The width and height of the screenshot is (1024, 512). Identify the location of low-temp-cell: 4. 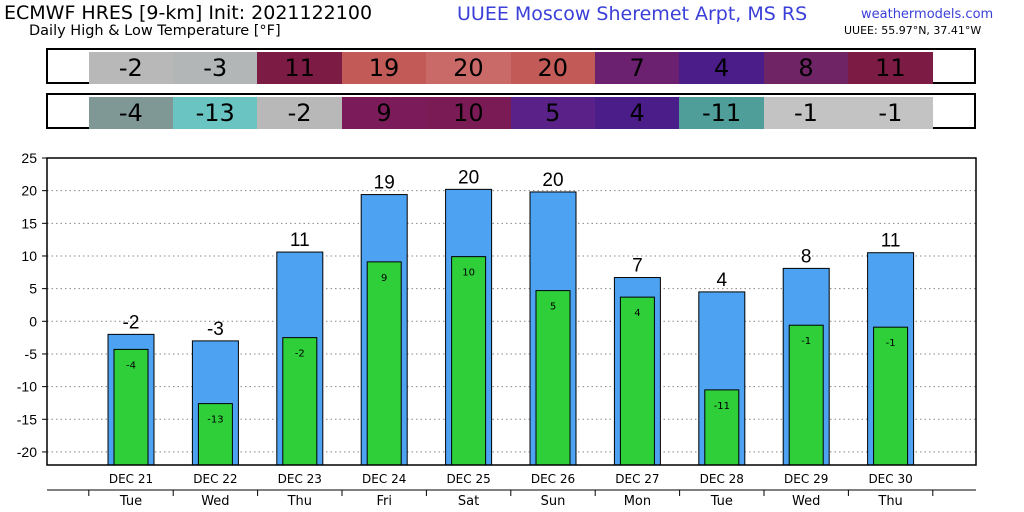
(637, 113).